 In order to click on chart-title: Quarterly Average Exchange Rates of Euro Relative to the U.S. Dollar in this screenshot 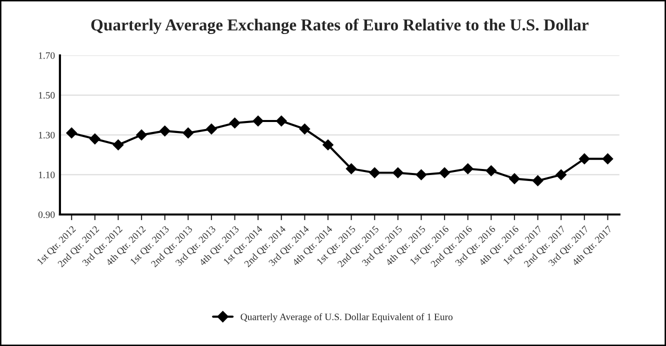, I will do `click(339, 26)`.